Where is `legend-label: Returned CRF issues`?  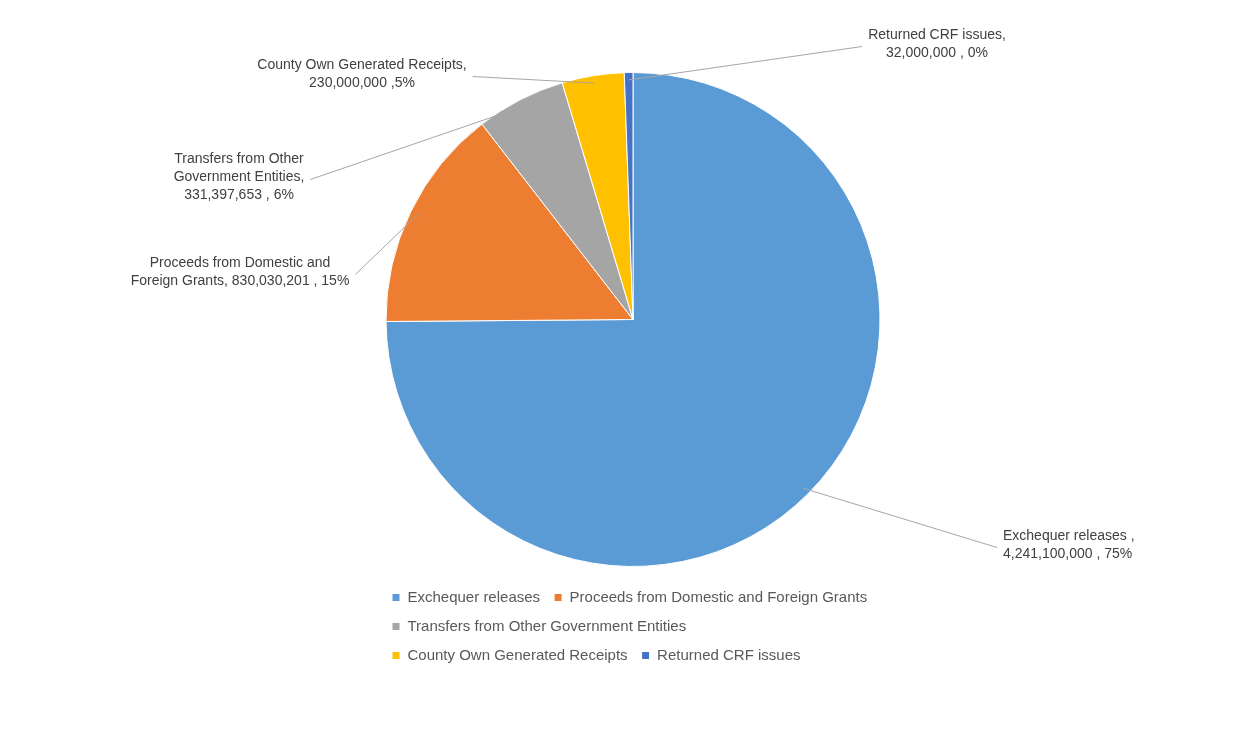
legend-label: Returned CRF issues is located at coordinates (729, 654).